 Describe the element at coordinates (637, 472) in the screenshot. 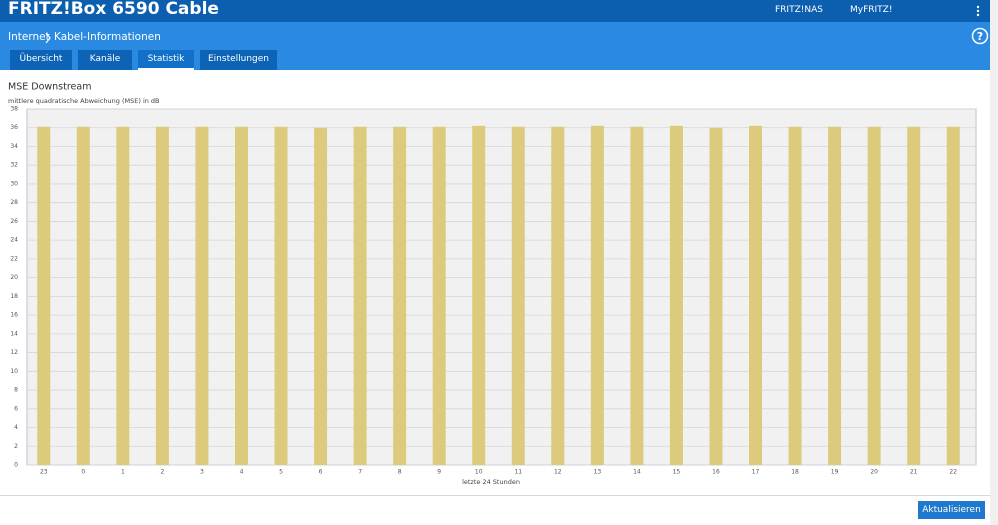

I see `x-tick-label: 14` at that location.